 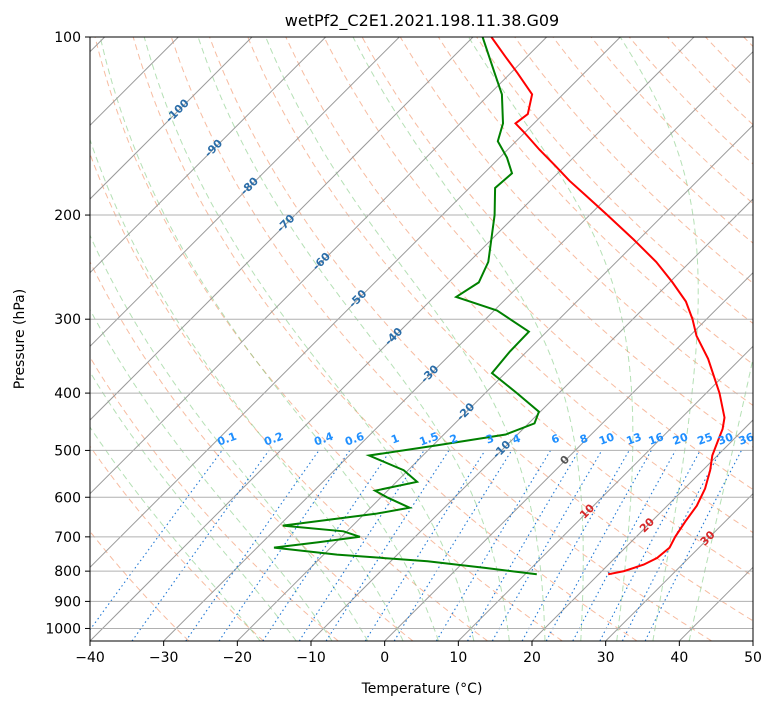 What do you see at coordinates (753, 658) in the screenshot?
I see `x-tick-label: 50` at bounding box center [753, 658].